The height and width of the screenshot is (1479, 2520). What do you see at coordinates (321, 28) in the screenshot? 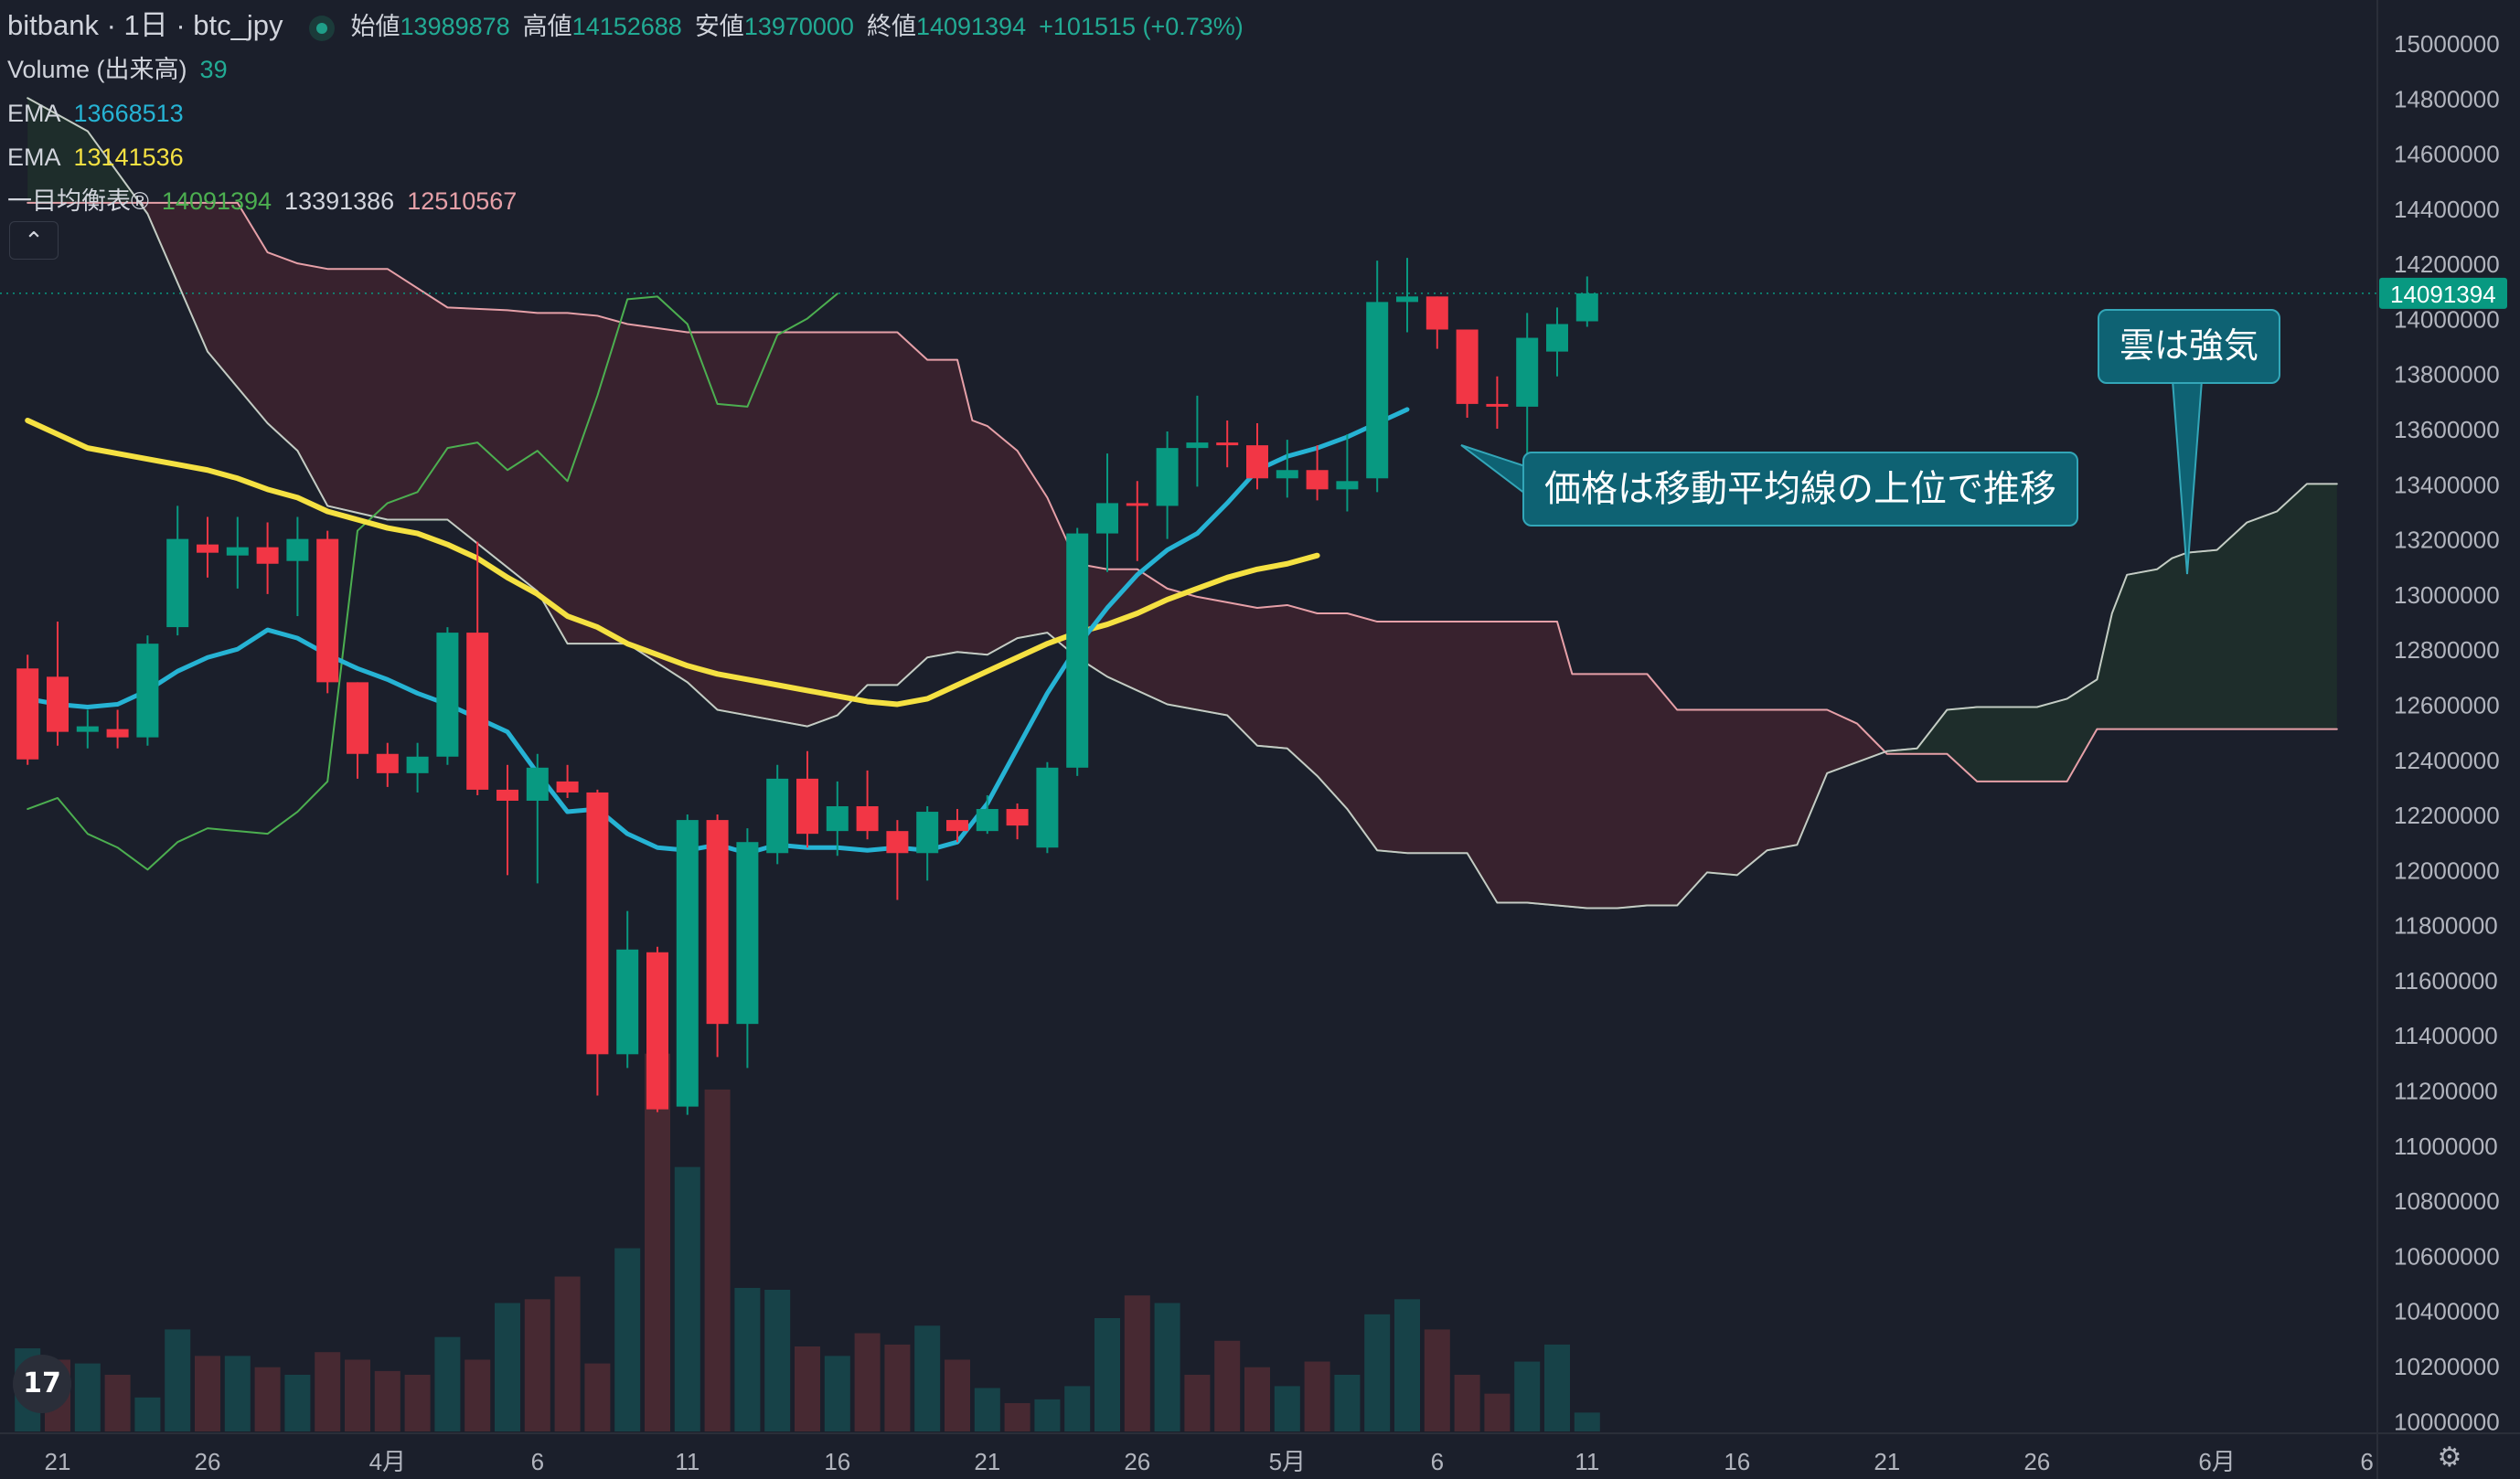
I see `market-status-icon` at bounding box center [321, 28].